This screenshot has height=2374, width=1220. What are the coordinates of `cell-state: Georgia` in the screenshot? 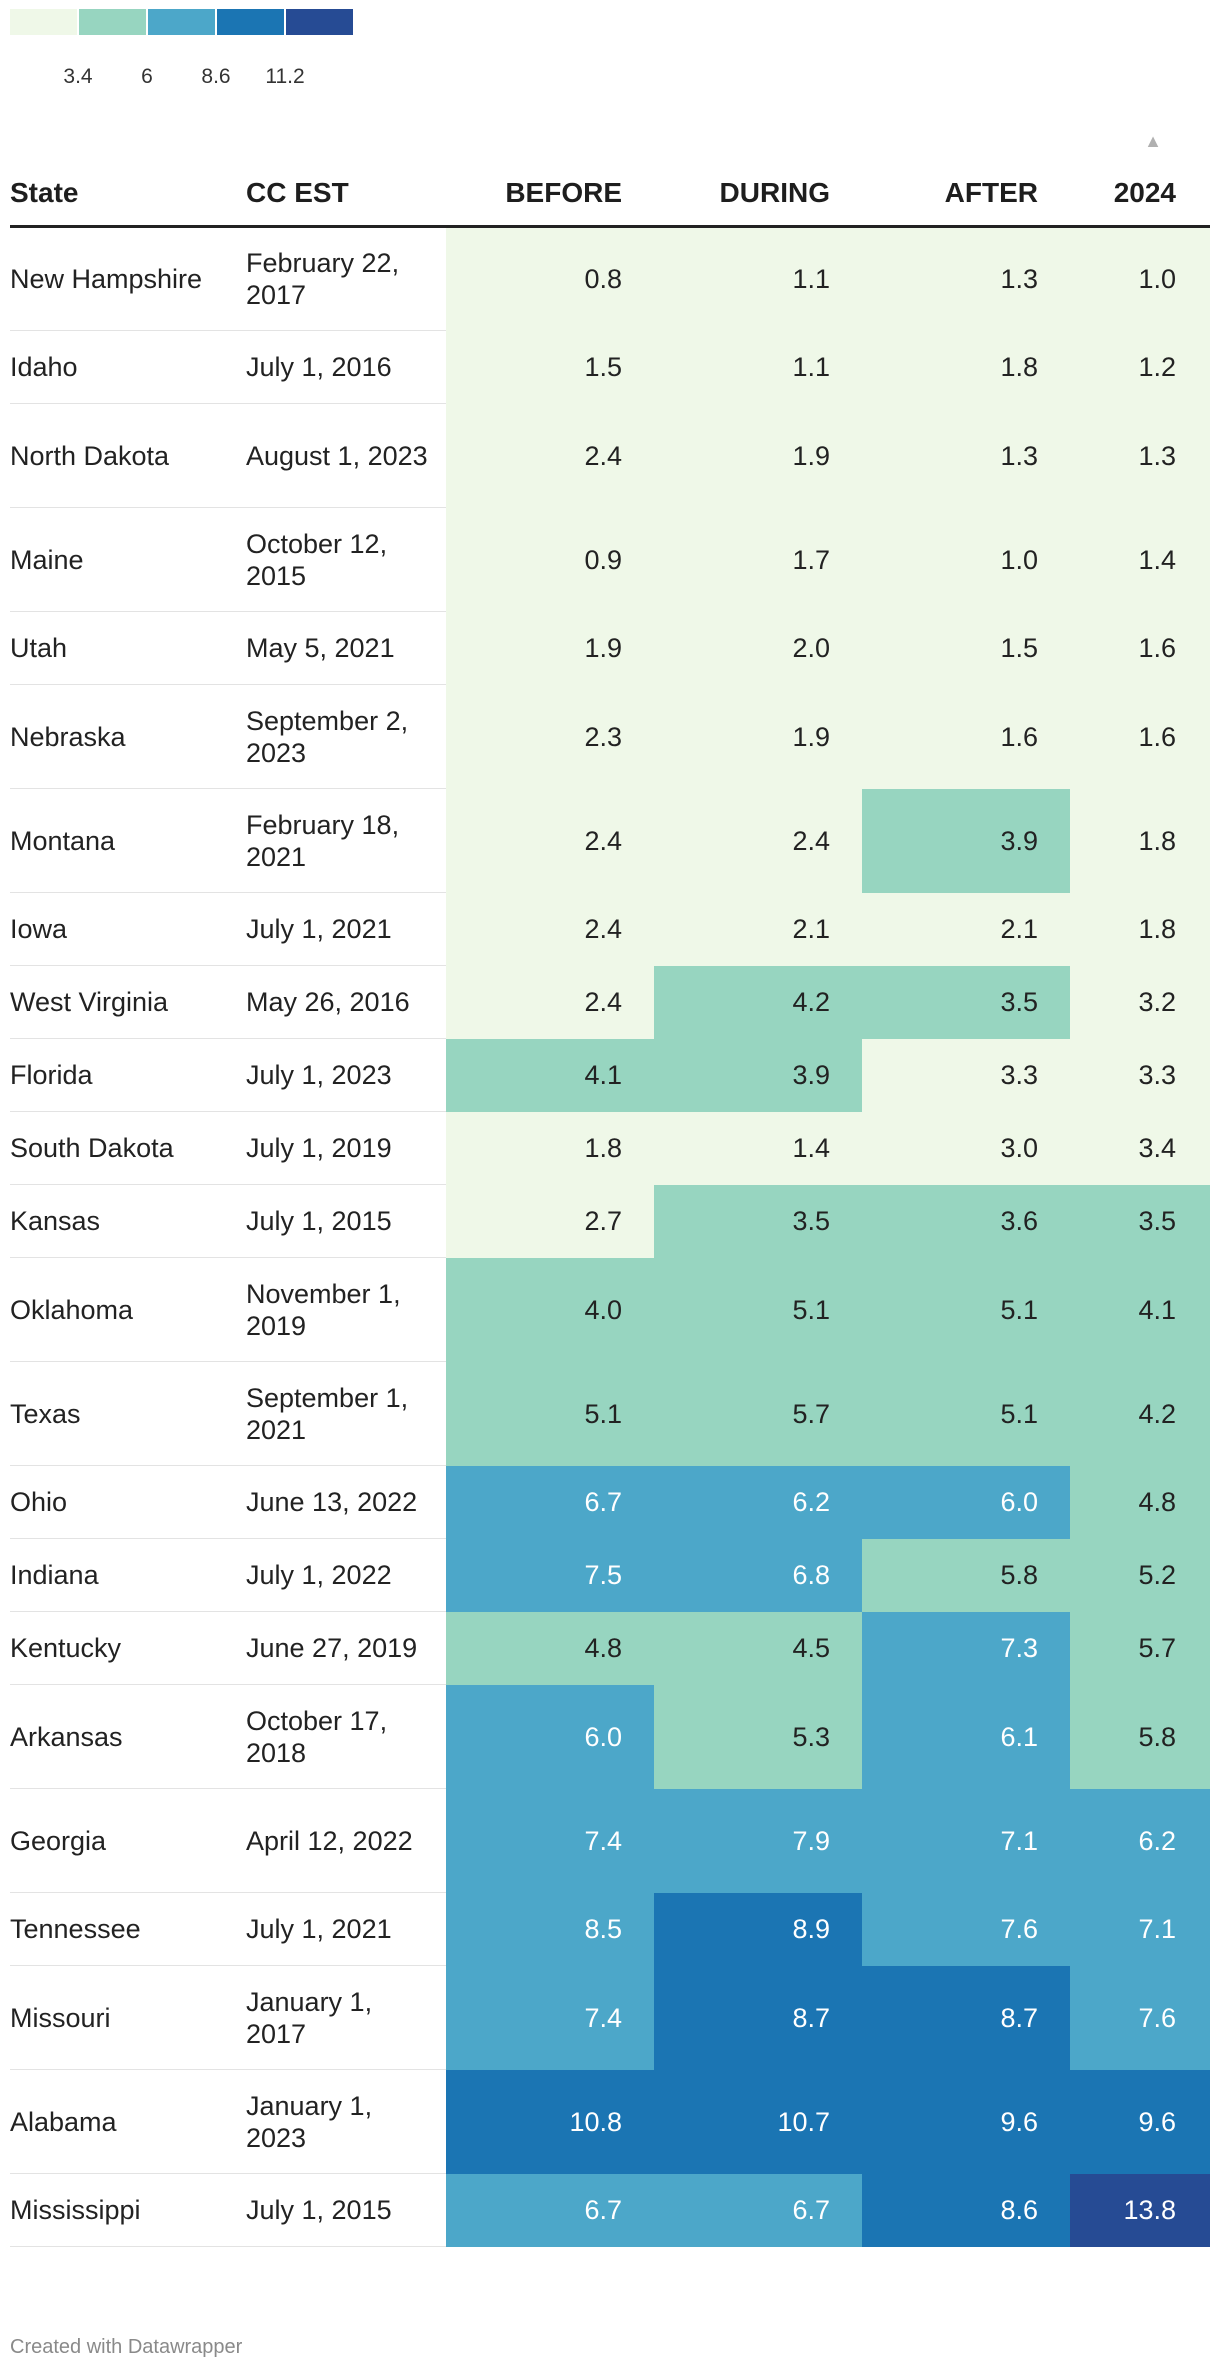 It's located at (128, 1840).